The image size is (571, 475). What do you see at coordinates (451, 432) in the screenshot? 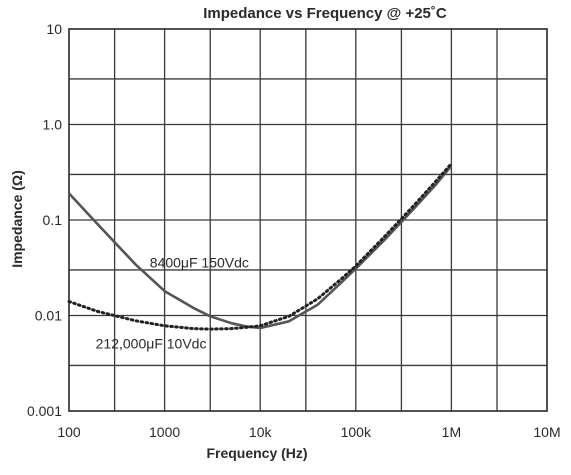
I see `x-tick-label: 1M` at bounding box center [451, 432].